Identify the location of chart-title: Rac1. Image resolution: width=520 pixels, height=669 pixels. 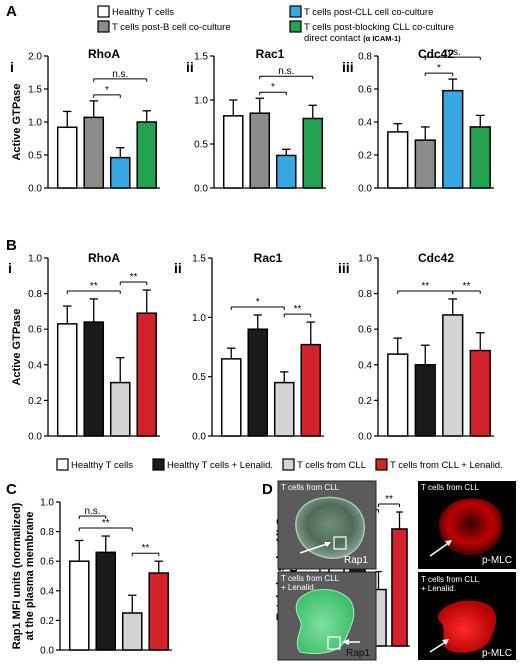
(270, 54).